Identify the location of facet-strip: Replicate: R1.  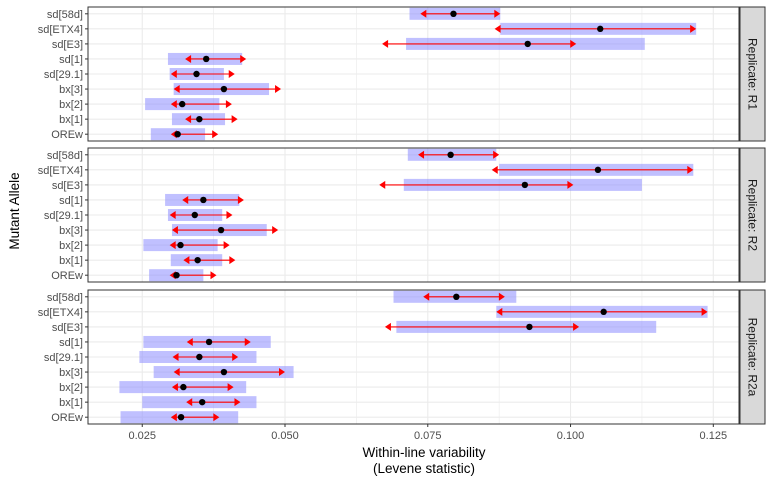
(752, 74).